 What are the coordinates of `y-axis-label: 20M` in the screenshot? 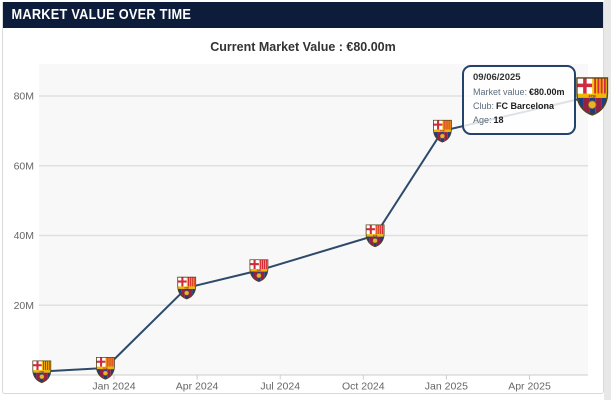 It's located at (24, 306).